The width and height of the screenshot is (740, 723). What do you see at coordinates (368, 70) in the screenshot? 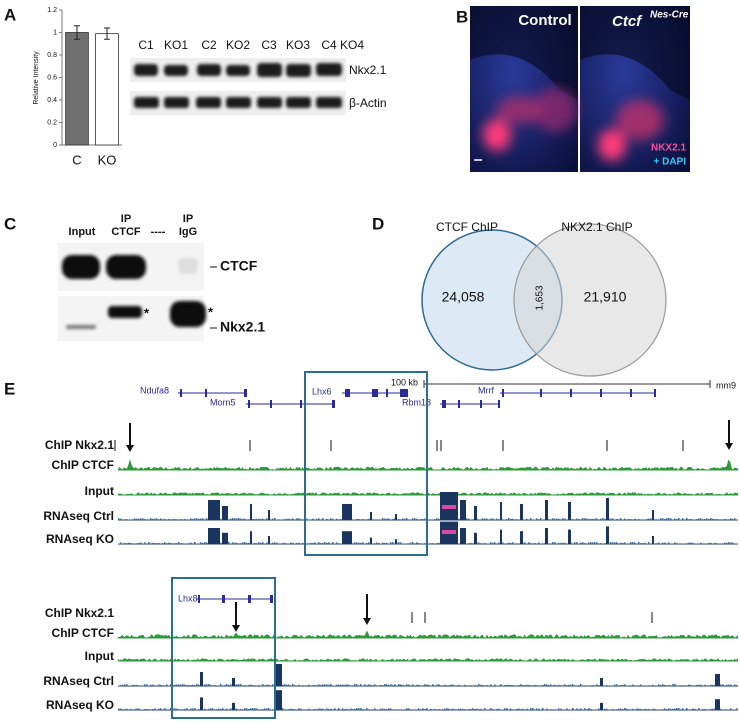
I see `band-label: Nkx2.1` at bounding box center [368, 70].